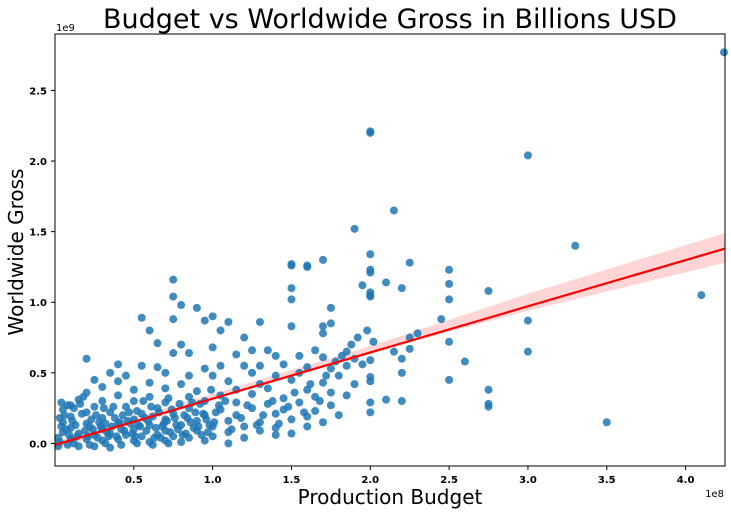 The image size is (731, 515). Describe the element at coordinates (38, 374) in the screenshot. I see `y-tick-label: 0.5` at that location.